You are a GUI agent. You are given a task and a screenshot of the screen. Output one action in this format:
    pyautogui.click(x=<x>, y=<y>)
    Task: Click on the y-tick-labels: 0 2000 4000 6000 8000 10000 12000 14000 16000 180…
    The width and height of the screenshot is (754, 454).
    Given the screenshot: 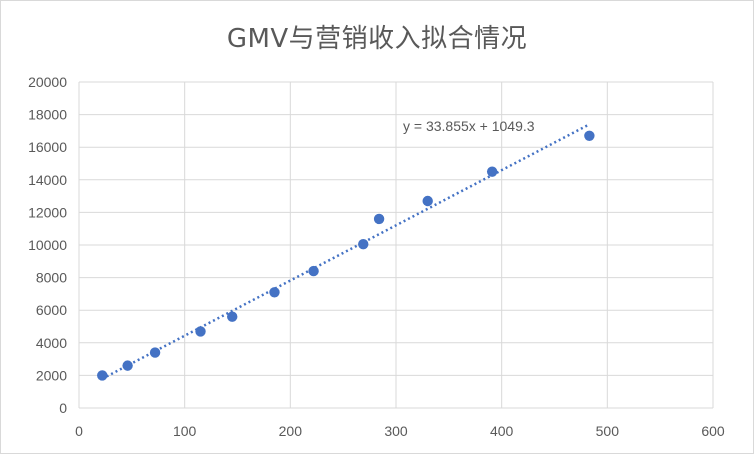 What is the action you would take?
    pyautogui.click(x=47, y=245)
    